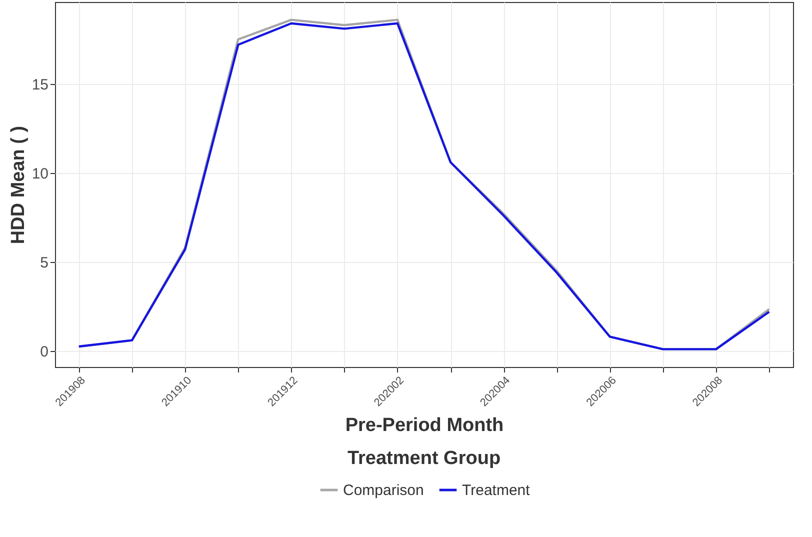 Image resolution: width=812 pixels, height=537 pixels. I want to click on y-tick-label: 5, so click(44, 263).